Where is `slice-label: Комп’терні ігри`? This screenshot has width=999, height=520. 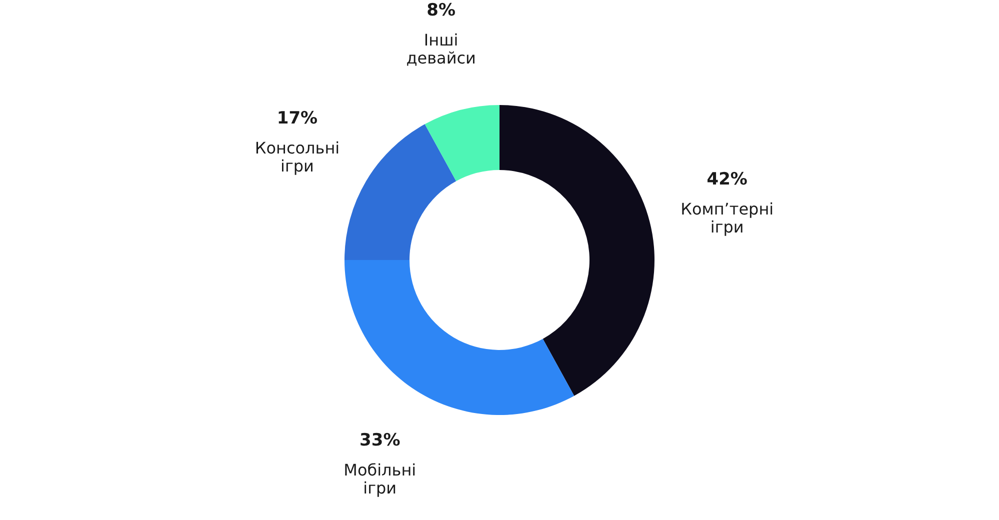 slice-label: Комп’терні ігри is located at coordinates (727, 218).